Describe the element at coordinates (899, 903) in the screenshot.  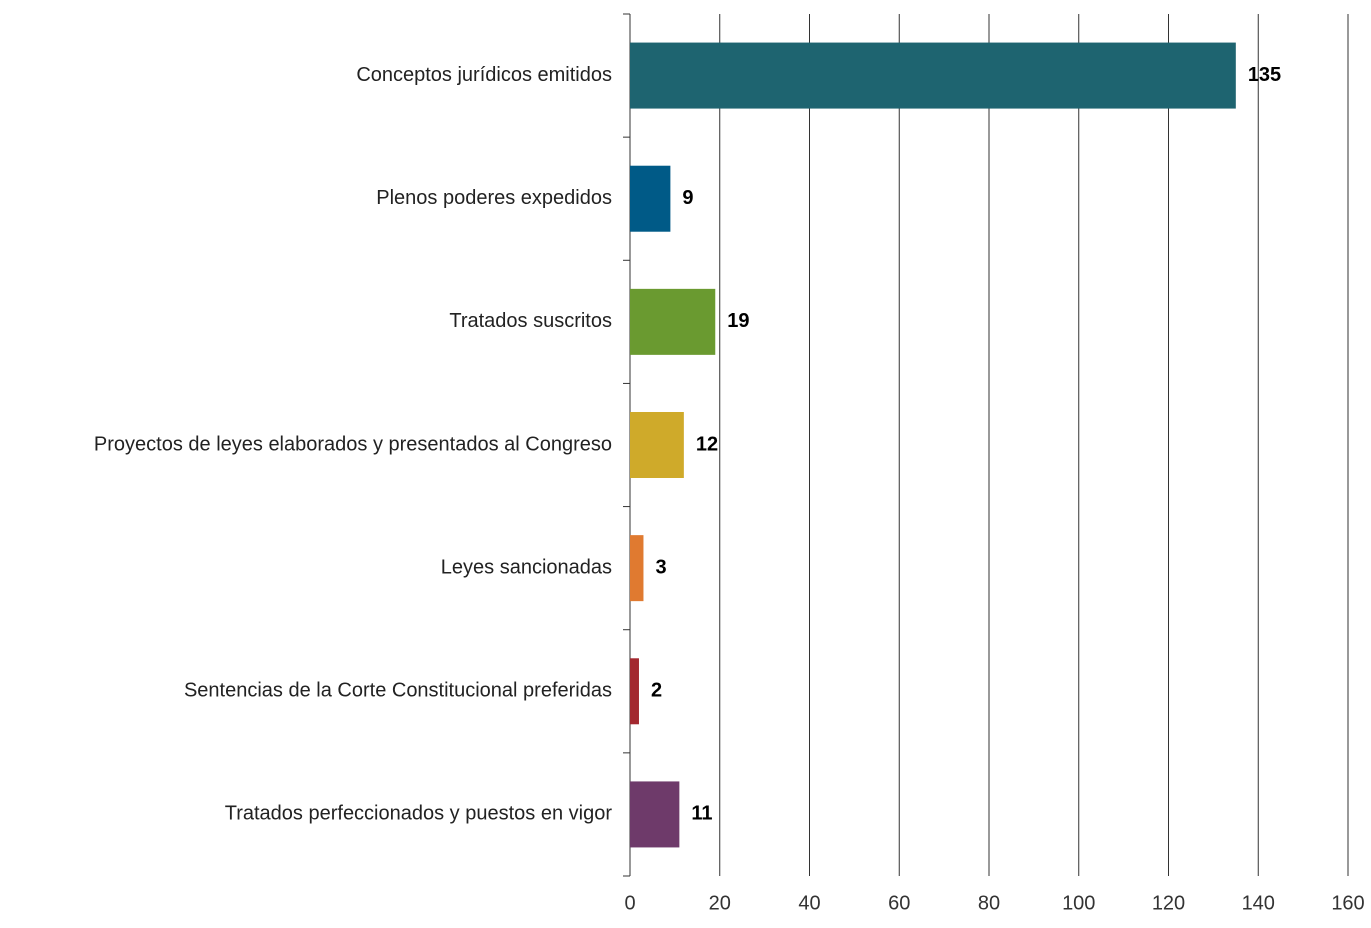
I see `x-tick-label: 60` at that location.